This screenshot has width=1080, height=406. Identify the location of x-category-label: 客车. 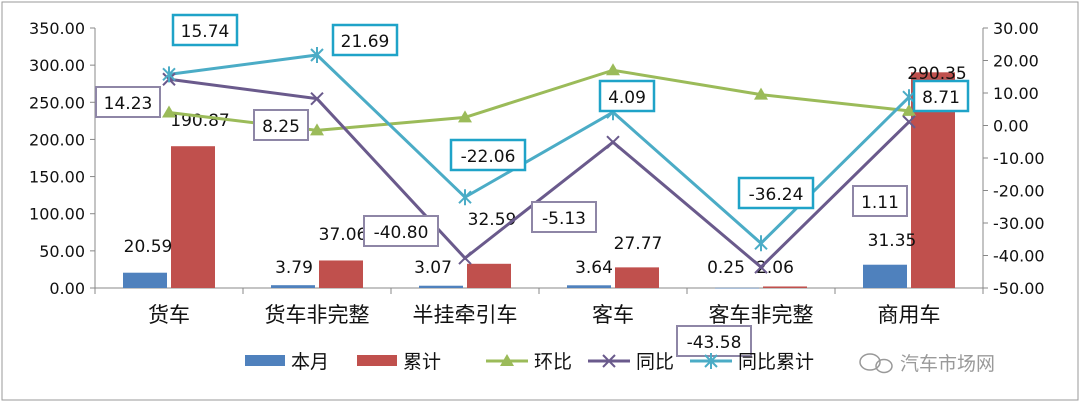
(613, 315).